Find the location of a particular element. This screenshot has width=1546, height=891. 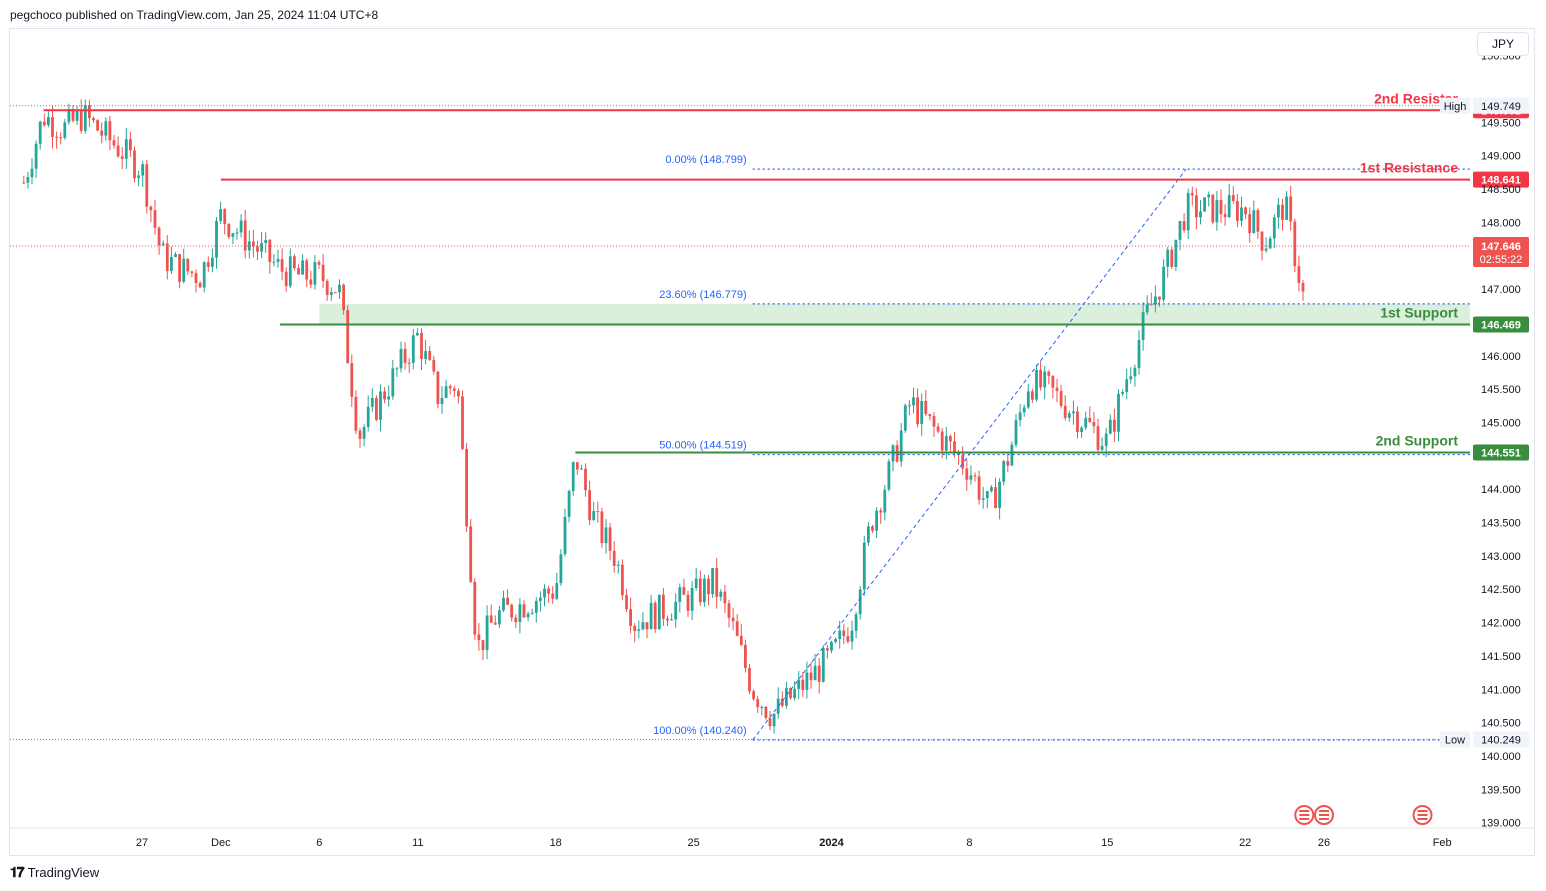

y-tick-label: 147.000 is located at coordinates (1501, 290).